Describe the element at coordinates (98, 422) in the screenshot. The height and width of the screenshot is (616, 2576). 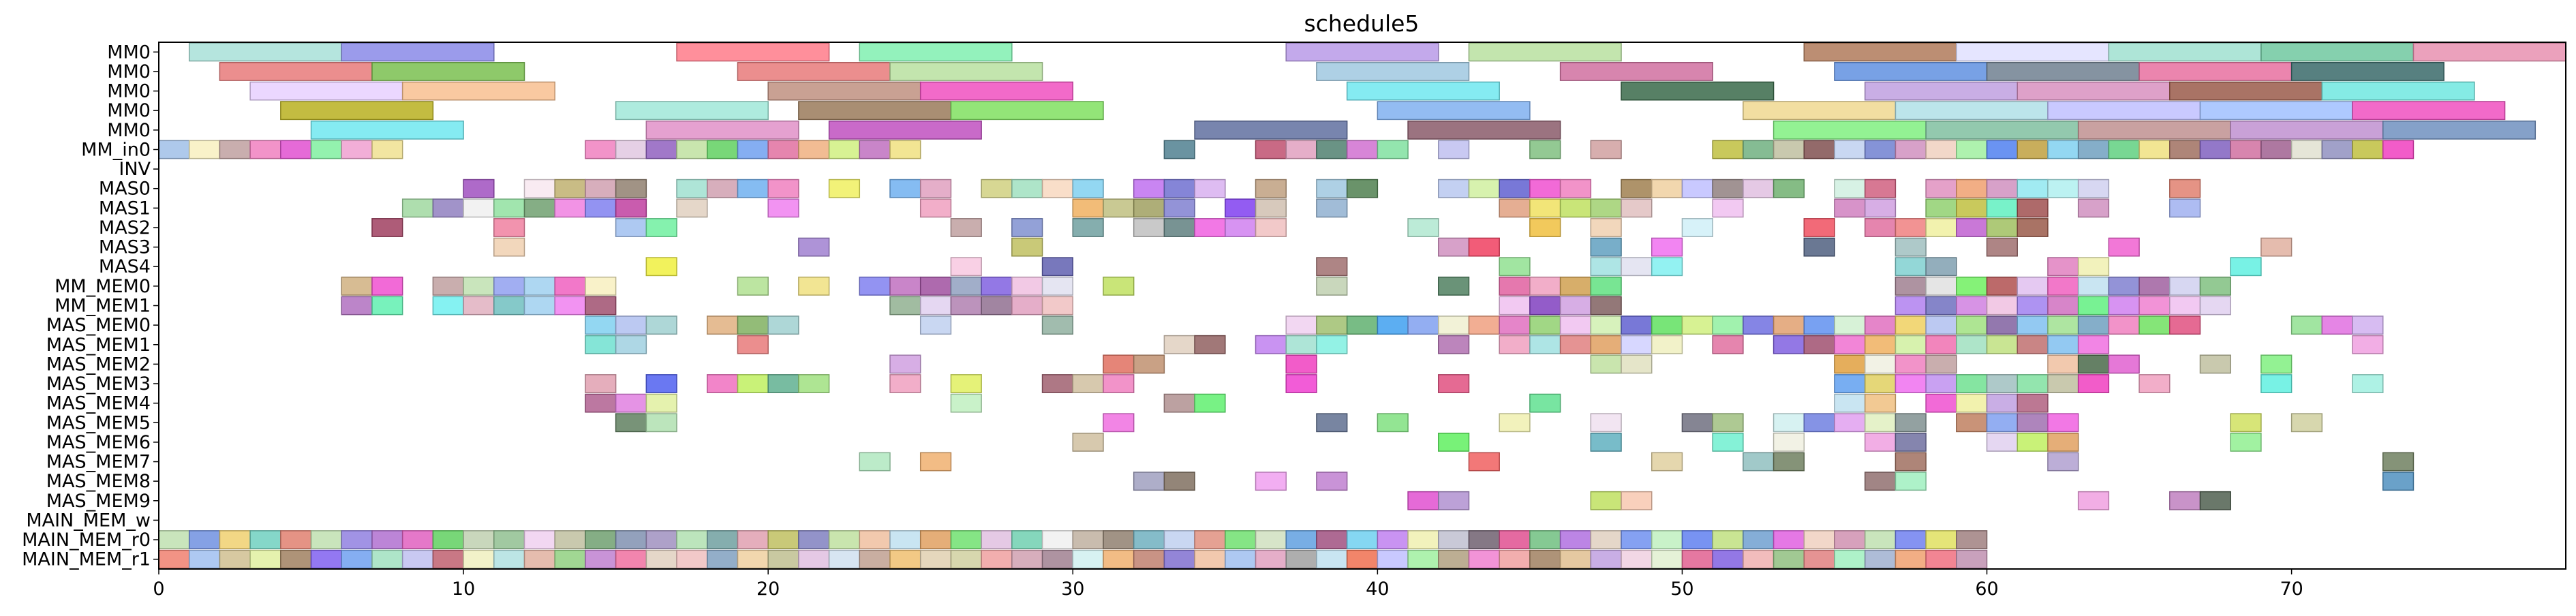
I see `y-tick-label: MAS_MEM5` at that location.